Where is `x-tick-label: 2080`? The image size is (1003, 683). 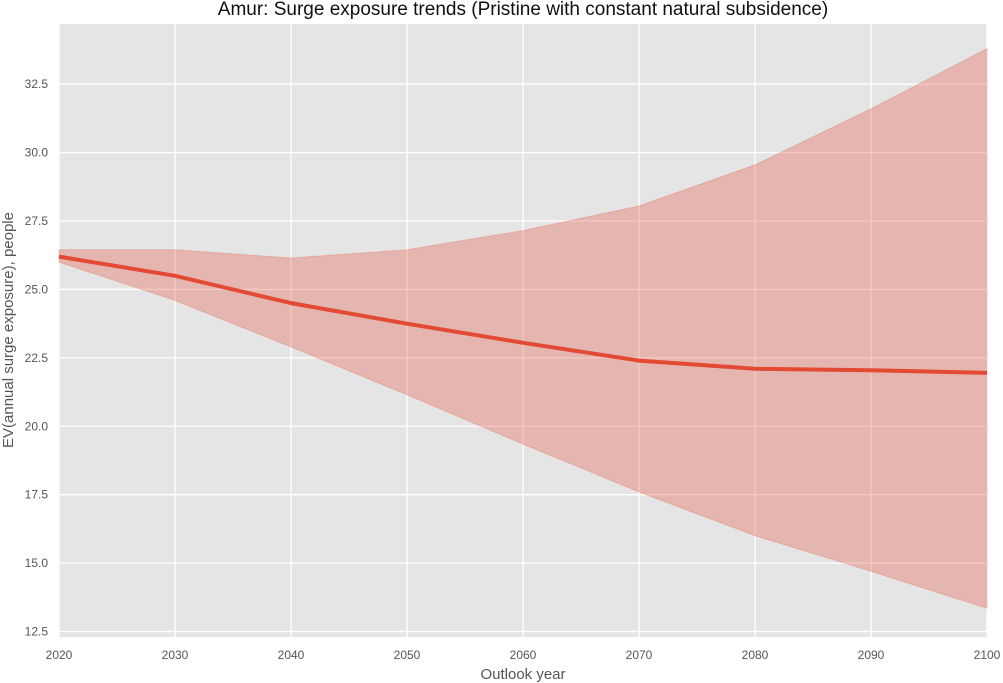
x-tick-label: 2080 is located at coordinates (755, 655).